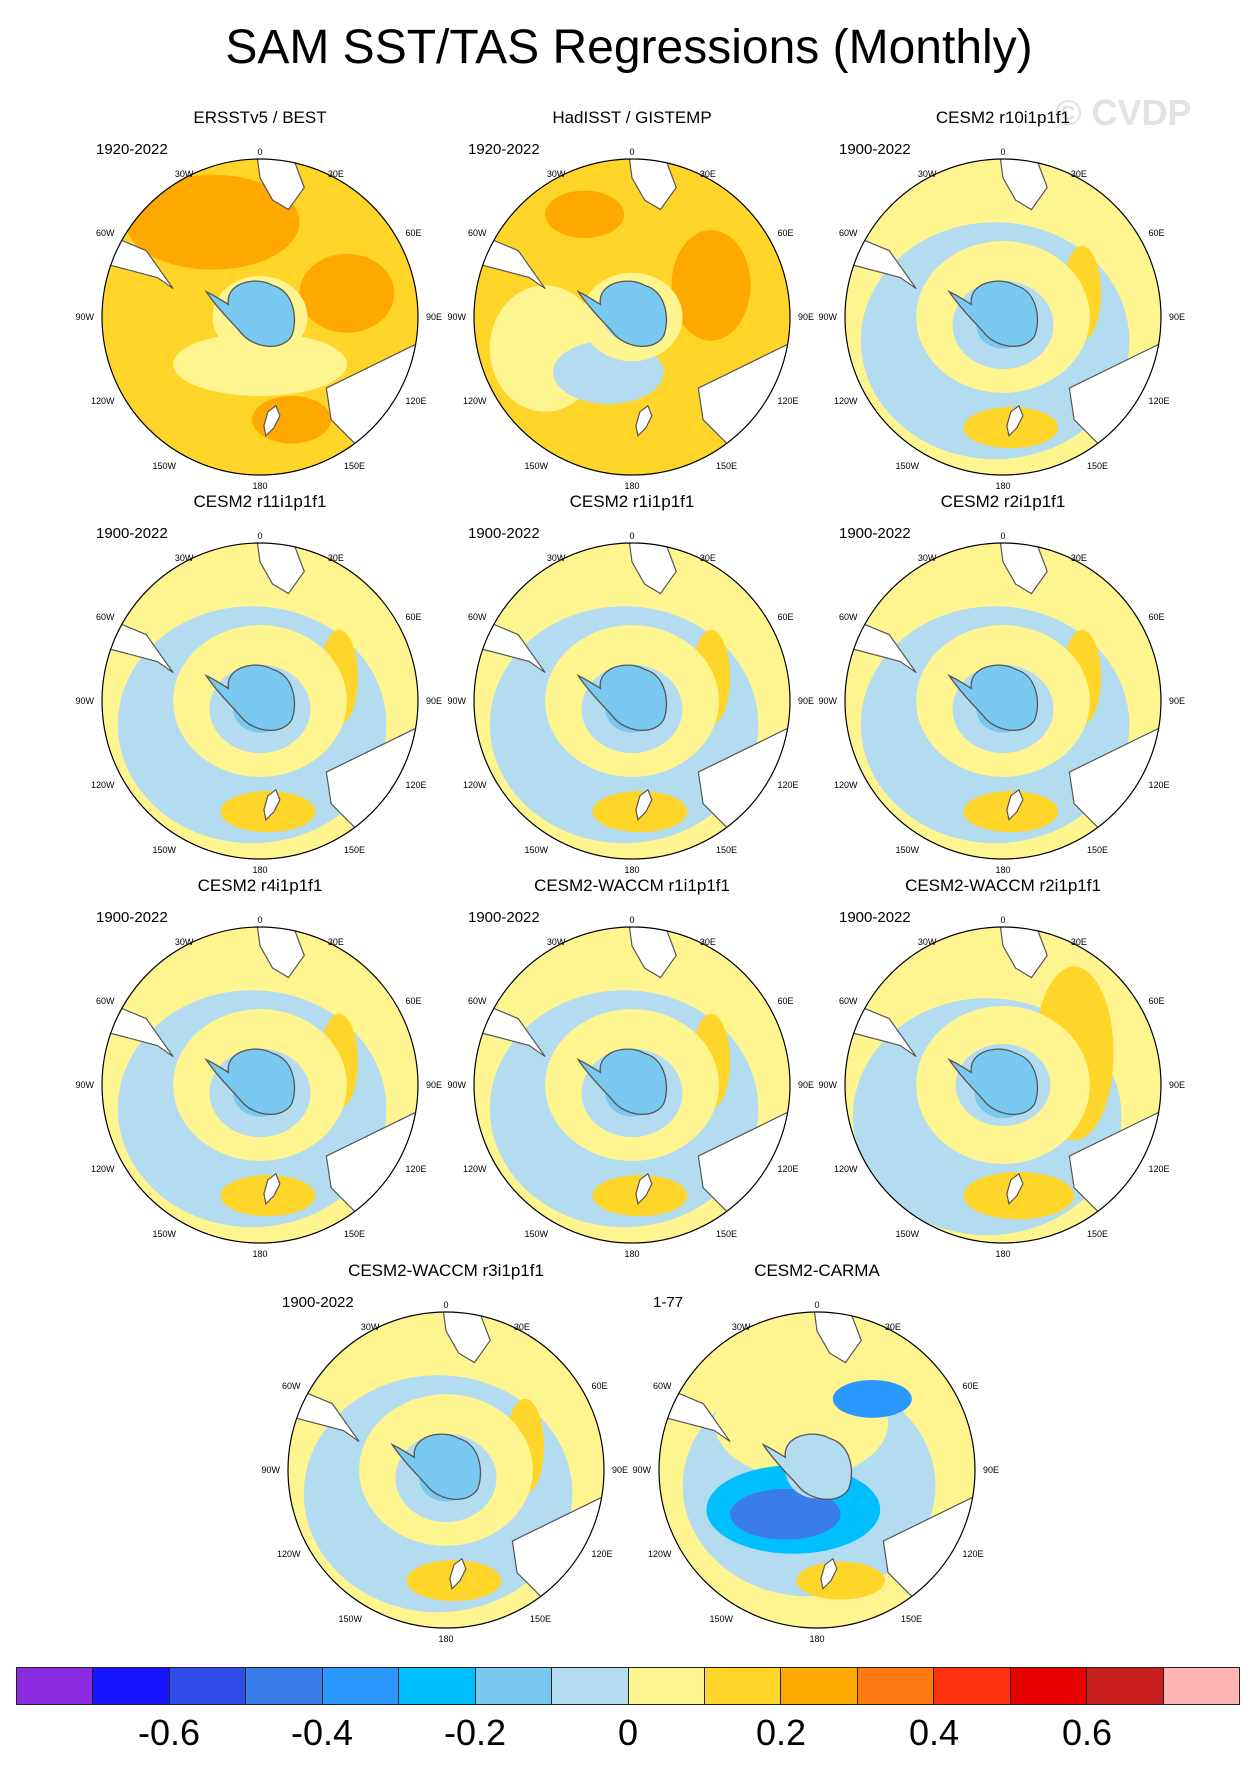 The height and width of the screenshot is (1771, 1258). What do you see at coordinates (1003, 117) in the screenshot?
I see `panel-title: CESM2 r10i1p1f1` at bounding box center [1003, 117].